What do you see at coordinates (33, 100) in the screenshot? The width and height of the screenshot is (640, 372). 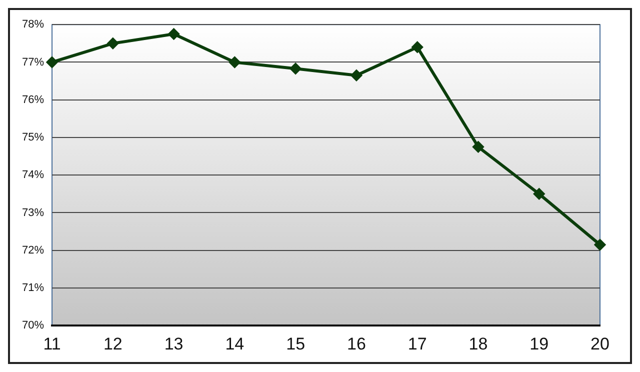 I see `y-tick-label: 76%` at bounding box center [33, 100].